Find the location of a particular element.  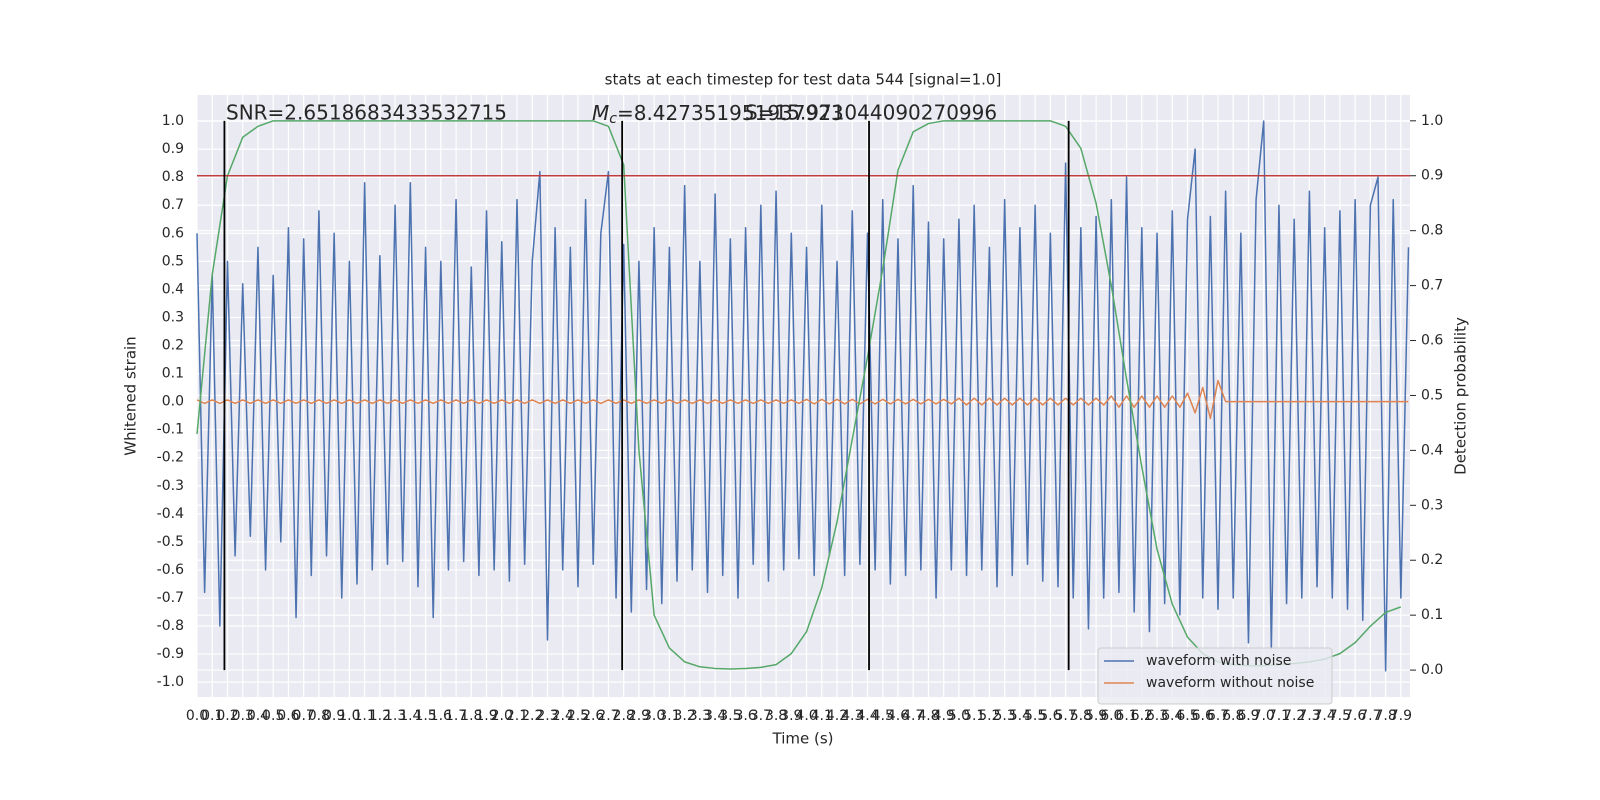

x-tick-label: 6.0 is located at coordinates (1111, 716).